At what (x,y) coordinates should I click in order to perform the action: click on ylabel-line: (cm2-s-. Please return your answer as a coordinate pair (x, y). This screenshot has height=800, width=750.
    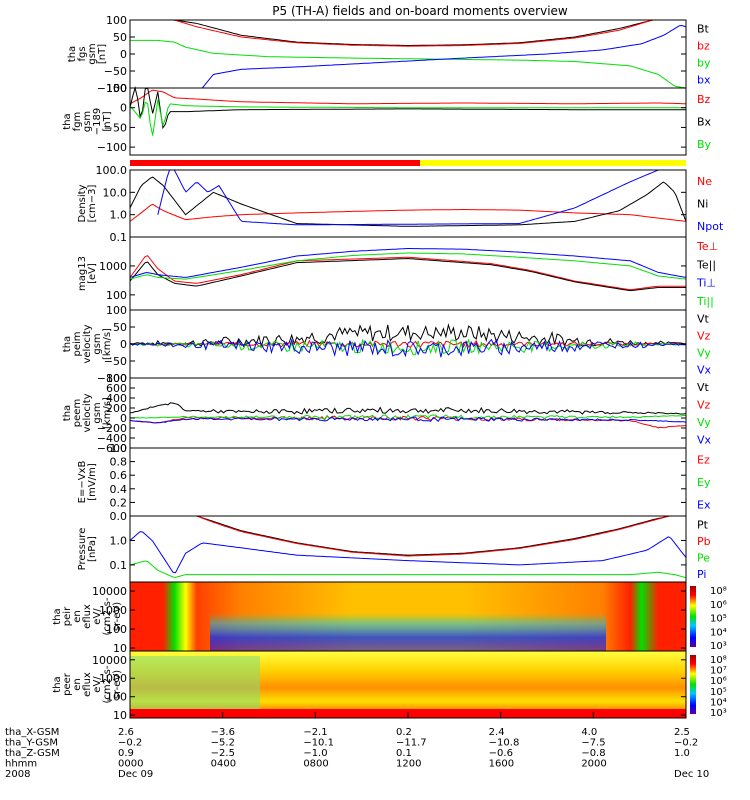
    Looking at the image, I should click on (107, 684).